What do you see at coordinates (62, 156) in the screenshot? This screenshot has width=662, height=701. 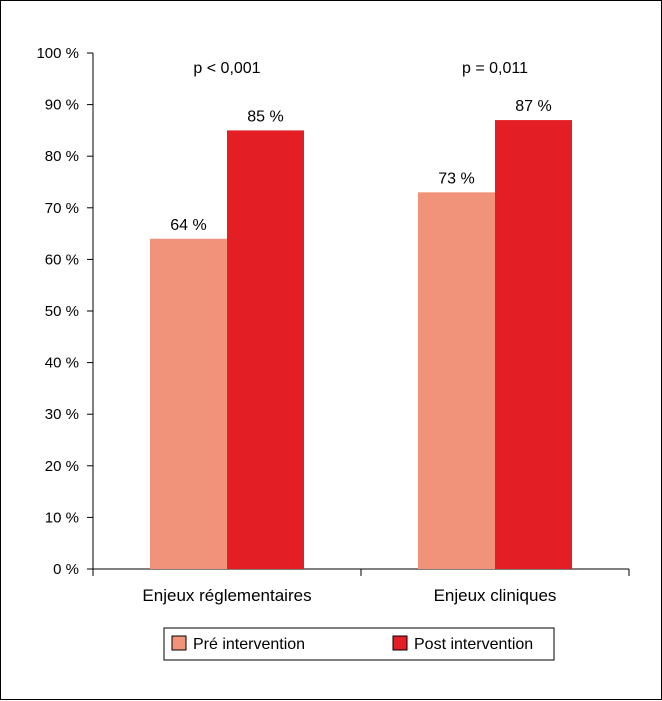 I see `y-tick-label: 80 %` at bounding box center [62, 156].